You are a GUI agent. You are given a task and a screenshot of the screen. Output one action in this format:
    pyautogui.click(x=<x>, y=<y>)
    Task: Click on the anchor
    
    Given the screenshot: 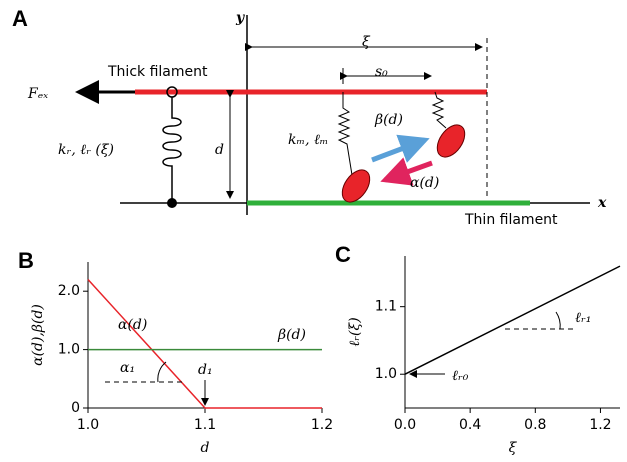 What is the action you would take?
    pyautogui.click(x=172, y=203)
    